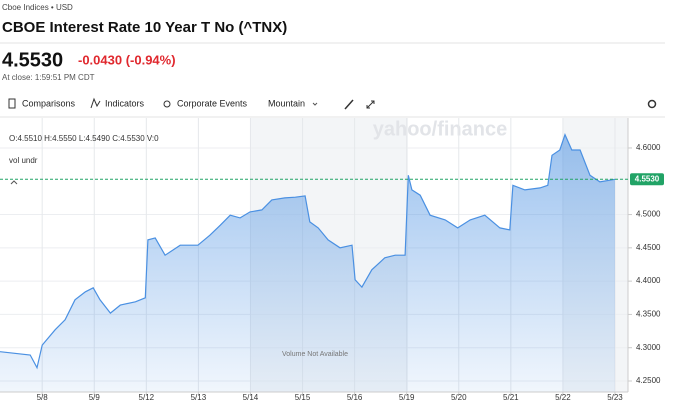 The image size is (680, 413). Describe the element at coordinates (14, 182) in the screenshot. I see `collapse-icon` at that location.